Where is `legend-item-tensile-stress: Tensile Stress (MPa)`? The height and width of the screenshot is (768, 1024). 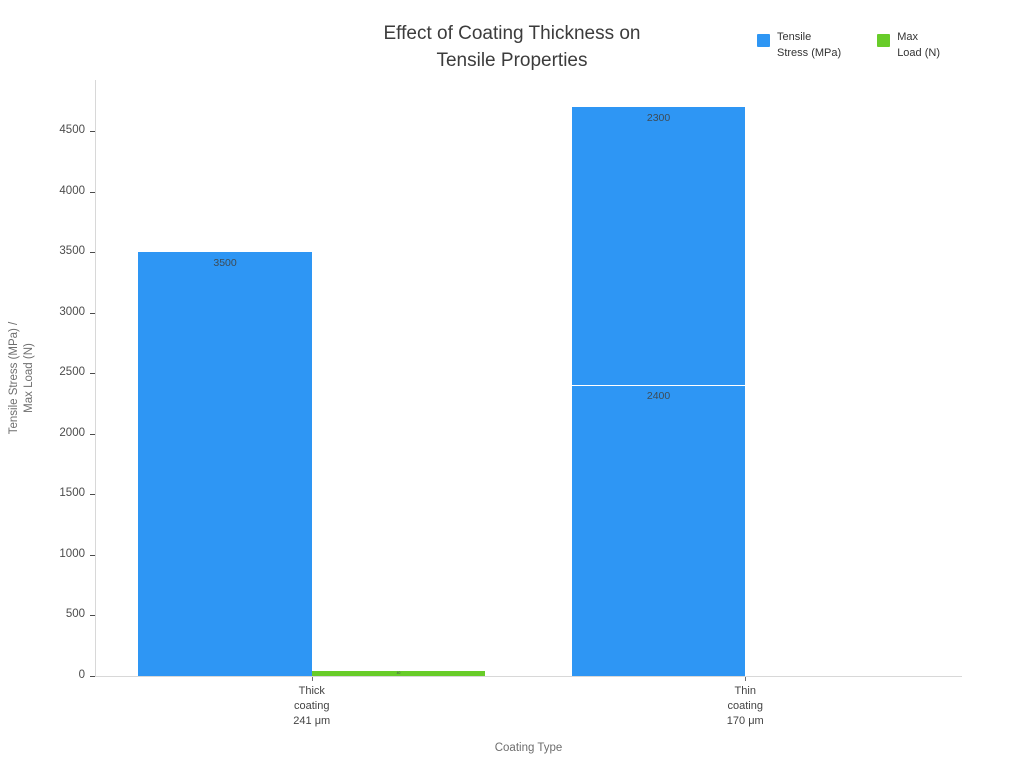 legend-item-tensile-stress: Tensile Stress (MPa) is located at coordinates (799, 45).